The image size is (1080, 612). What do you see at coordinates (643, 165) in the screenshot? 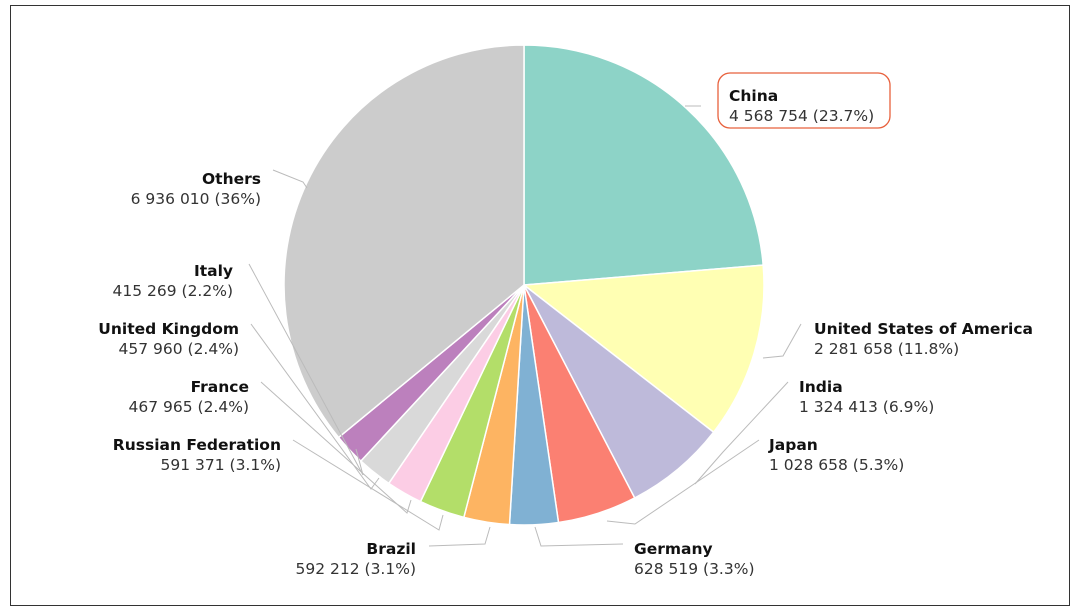
I see `pie-slice-china` at bounding box center [643, 165].